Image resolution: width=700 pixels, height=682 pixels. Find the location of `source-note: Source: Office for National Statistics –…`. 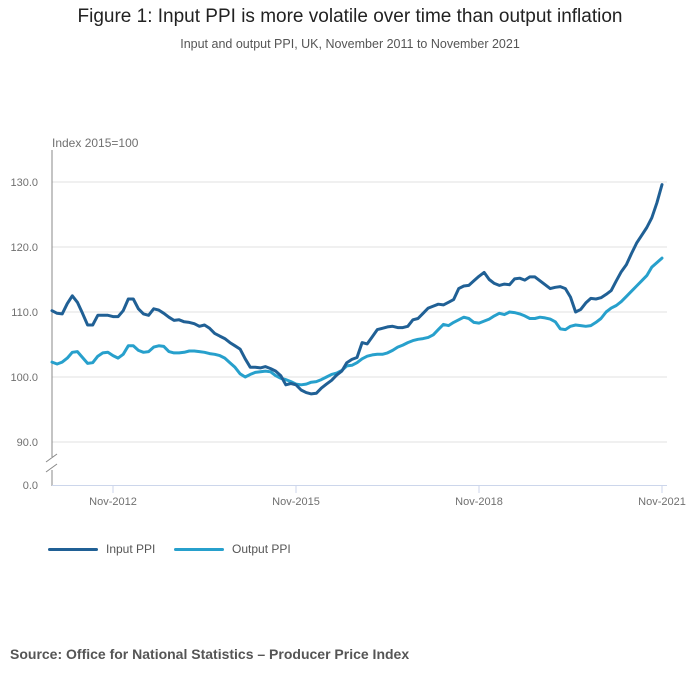

source-note: Source: Office for National Statistics –… is located at coordinates (210, 654).